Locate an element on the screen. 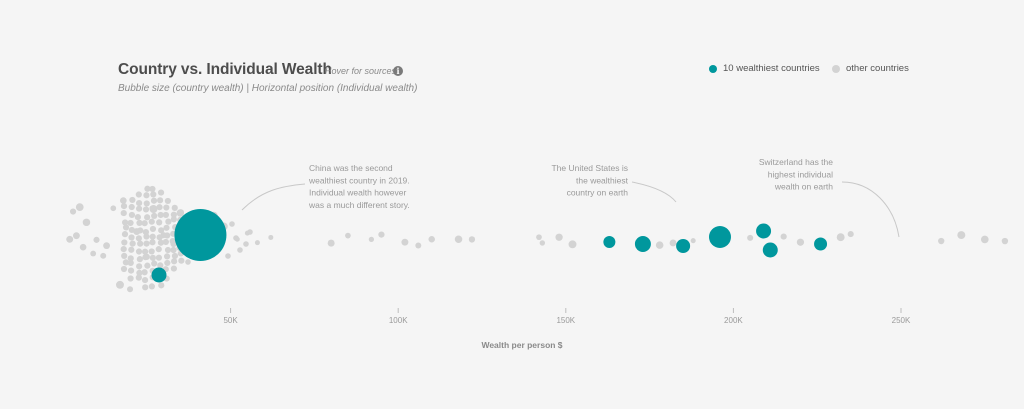  hover-for-sources-note: Hover for sources is located at coordinates (361, 71).